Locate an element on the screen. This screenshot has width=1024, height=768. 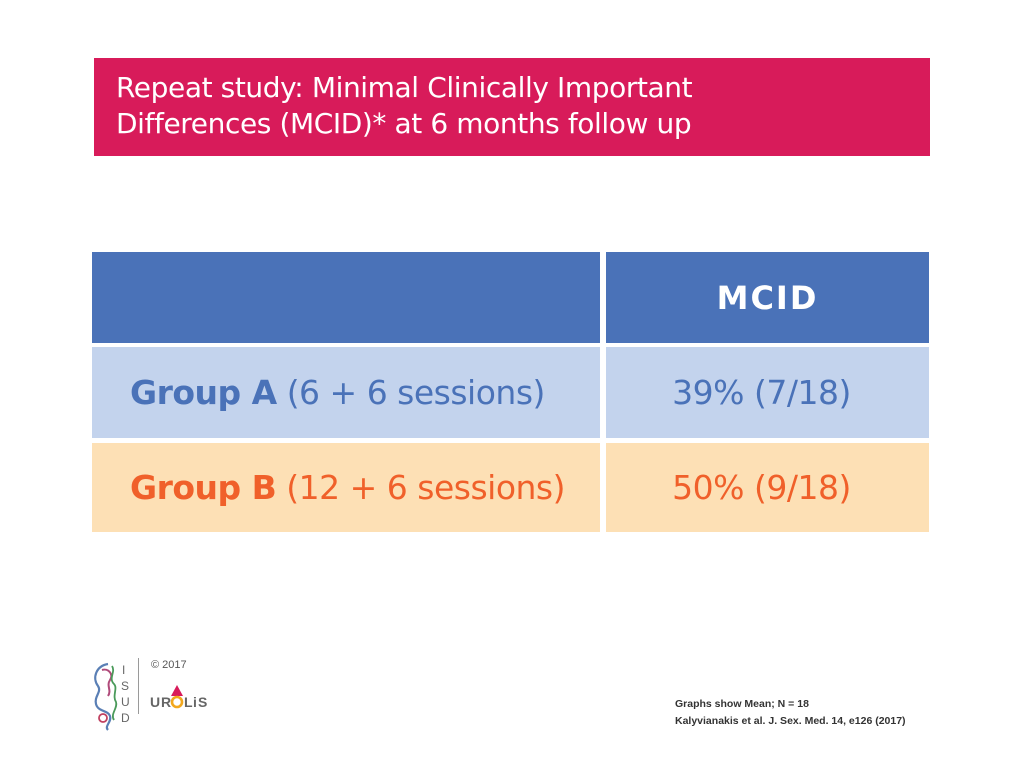
urolis-logo-icon: U R L i S is located at coordinates (178, 697).